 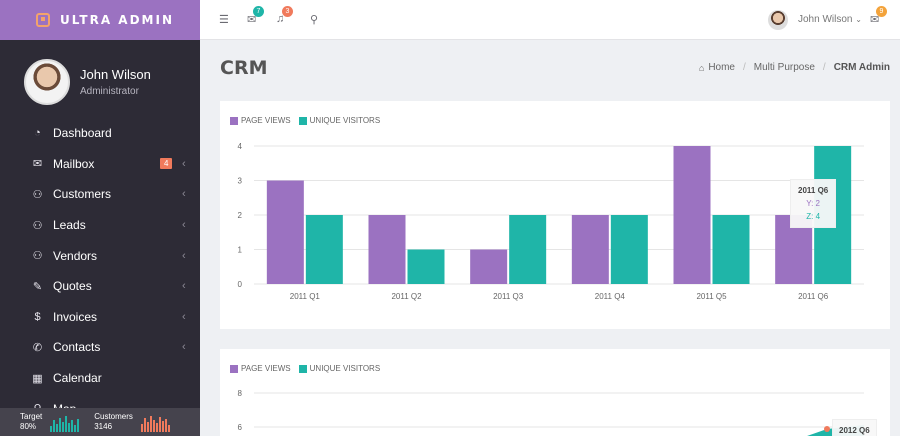 What do you see at coordinates (244, 68) in the screenshot?
I see `page-title: CRM` at bounding box center [244, 68].